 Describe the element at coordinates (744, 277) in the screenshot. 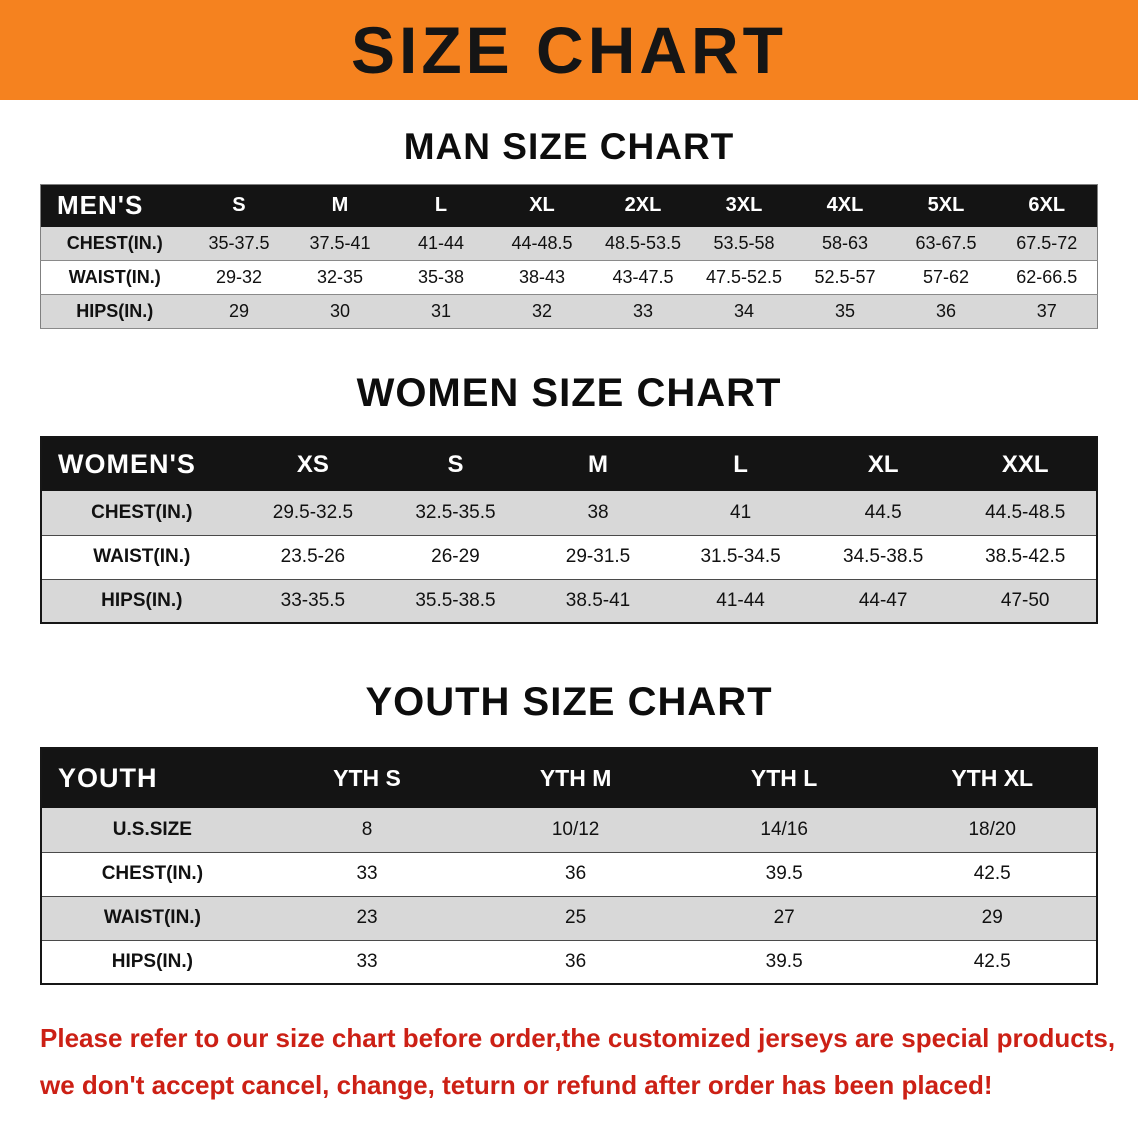

I see `table-cell: 47.5-52.5` at that location.